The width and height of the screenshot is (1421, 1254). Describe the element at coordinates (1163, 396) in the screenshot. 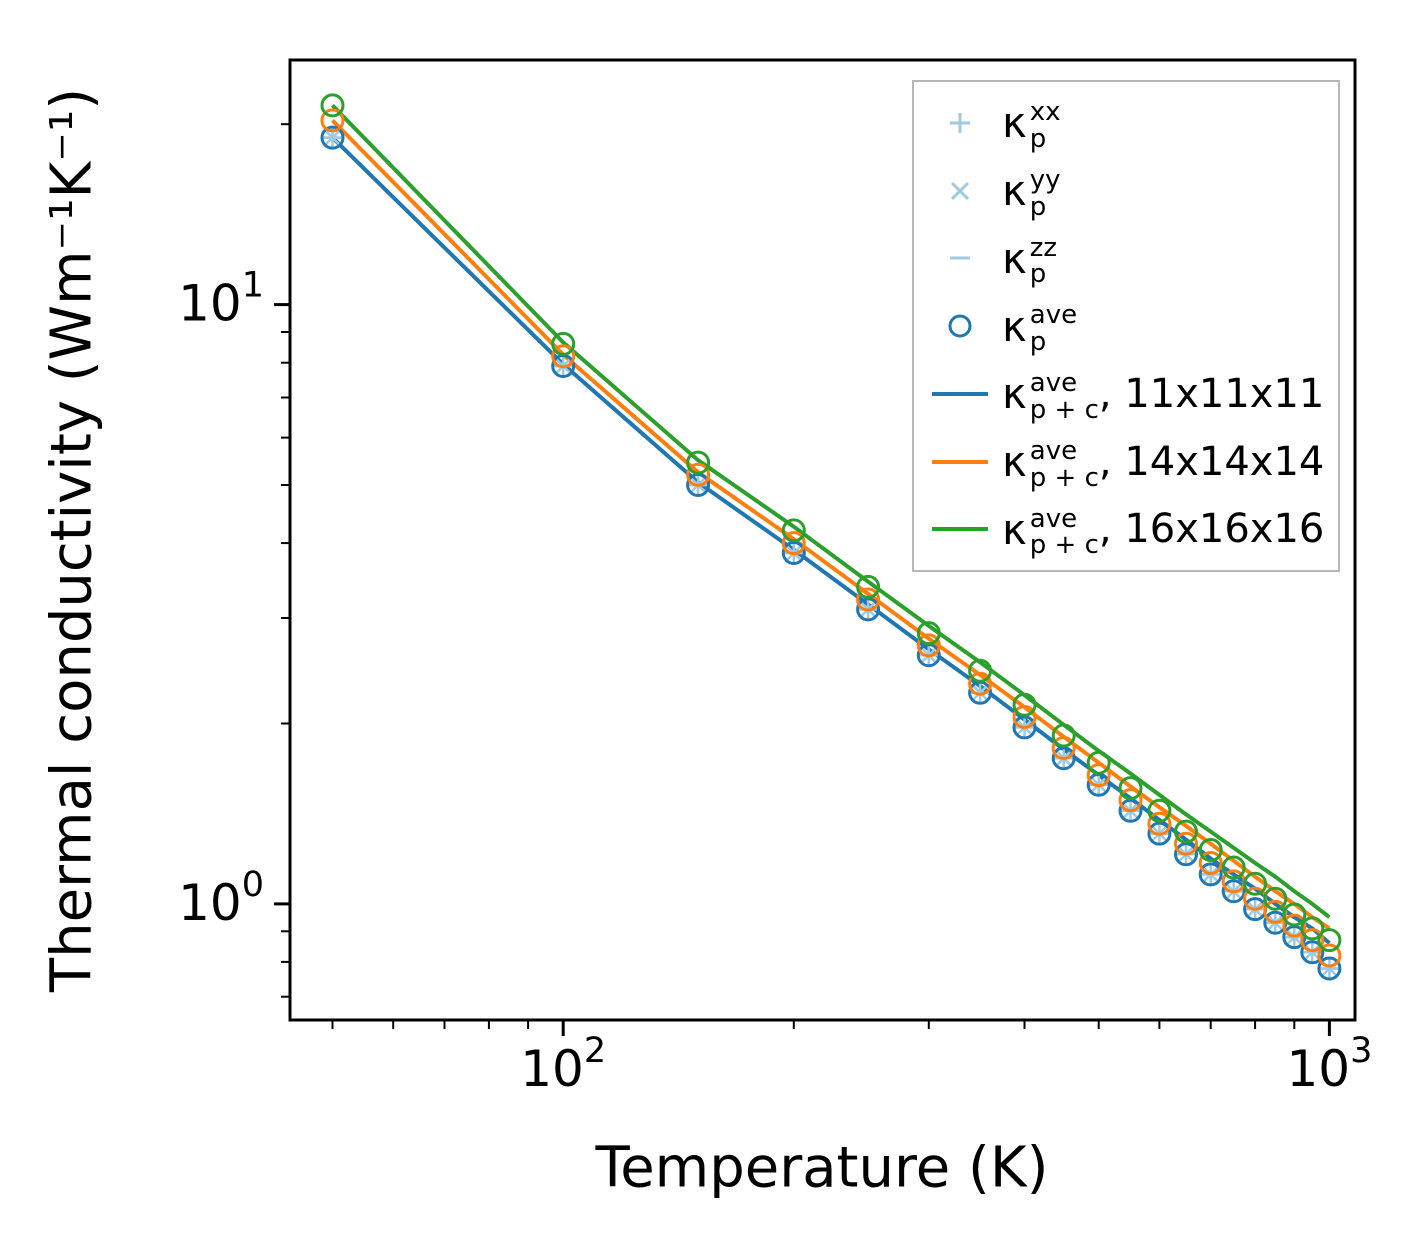

I see `legend-label: κ ave p + c, 11x11x11` at that location.